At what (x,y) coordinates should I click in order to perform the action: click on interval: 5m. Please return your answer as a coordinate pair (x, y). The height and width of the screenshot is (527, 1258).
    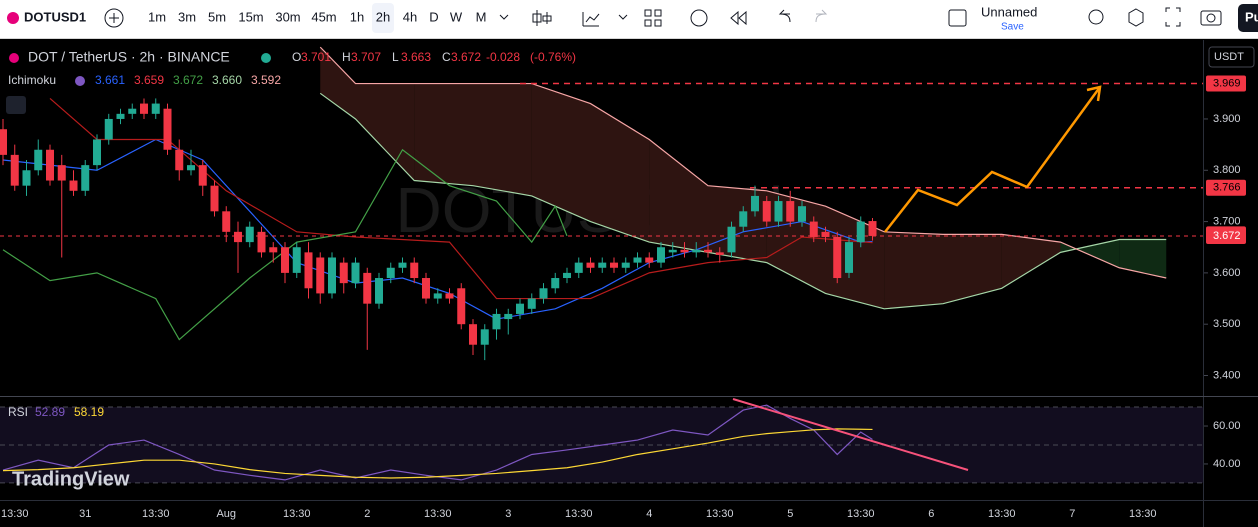
    Looking at the image, I should click on (217, 16).